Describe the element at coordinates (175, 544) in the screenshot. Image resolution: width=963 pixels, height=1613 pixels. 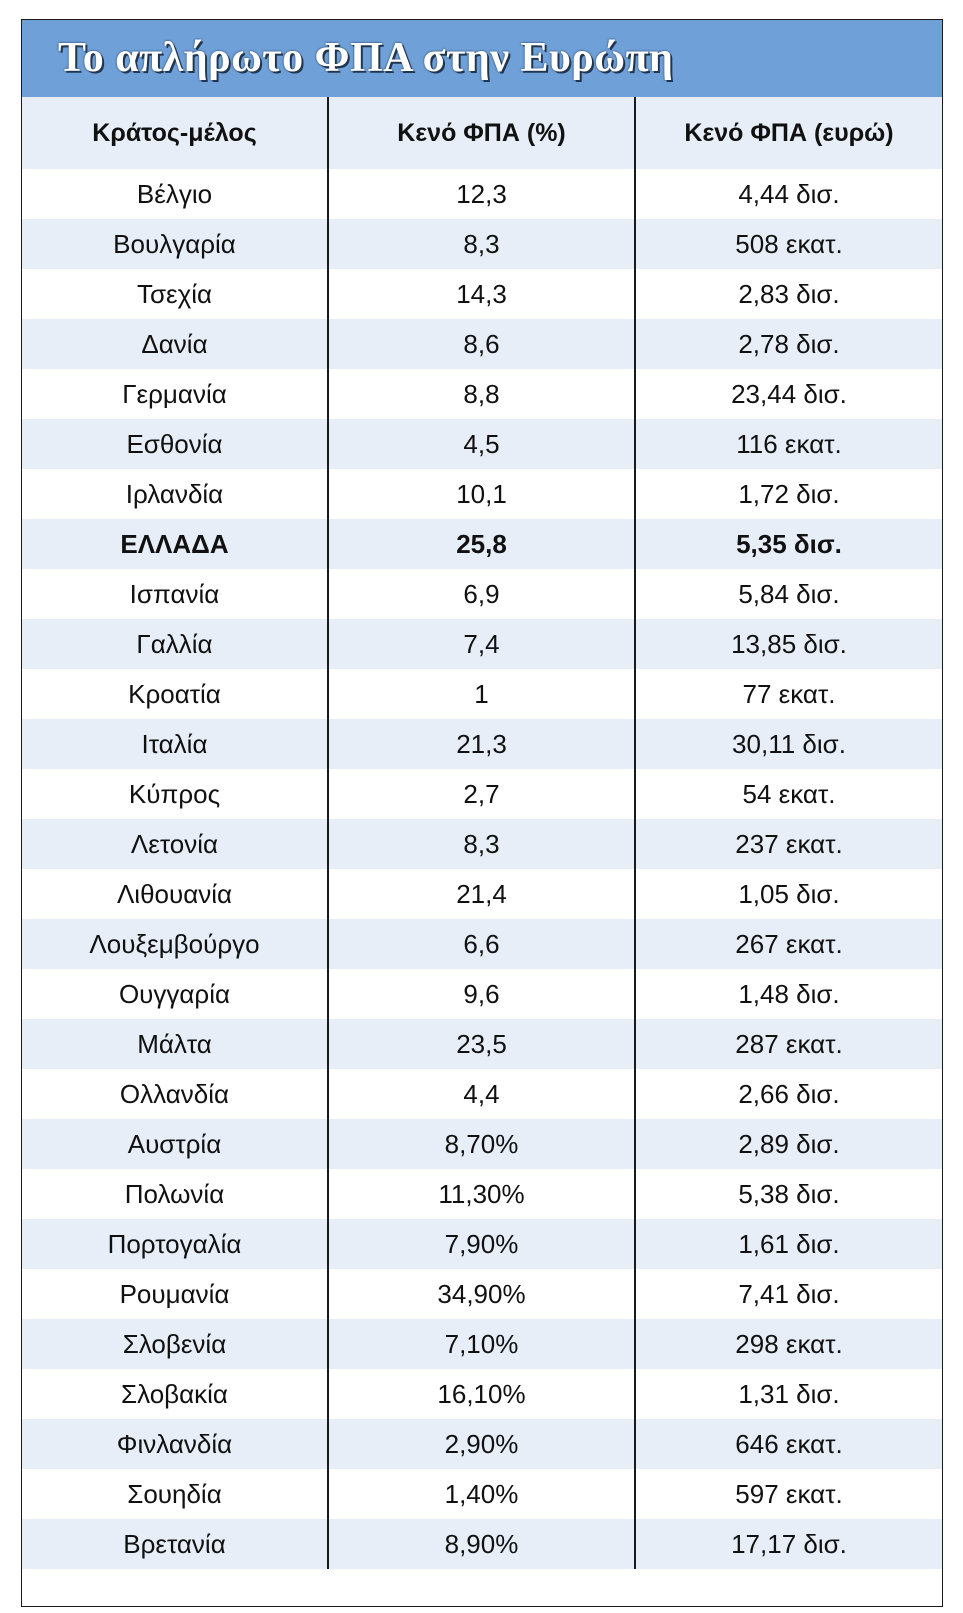
I see `cell-country: ΕΛΛΑΔΑ` at that location.